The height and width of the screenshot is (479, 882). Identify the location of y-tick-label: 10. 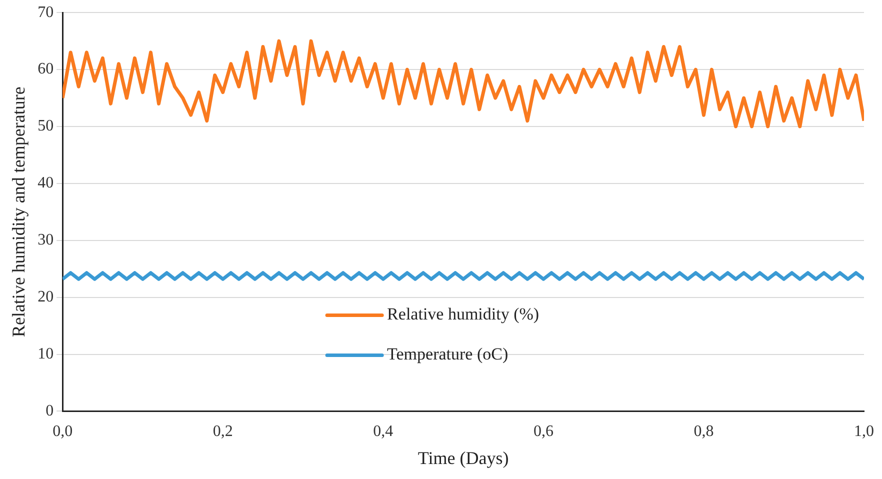
(46, 353).